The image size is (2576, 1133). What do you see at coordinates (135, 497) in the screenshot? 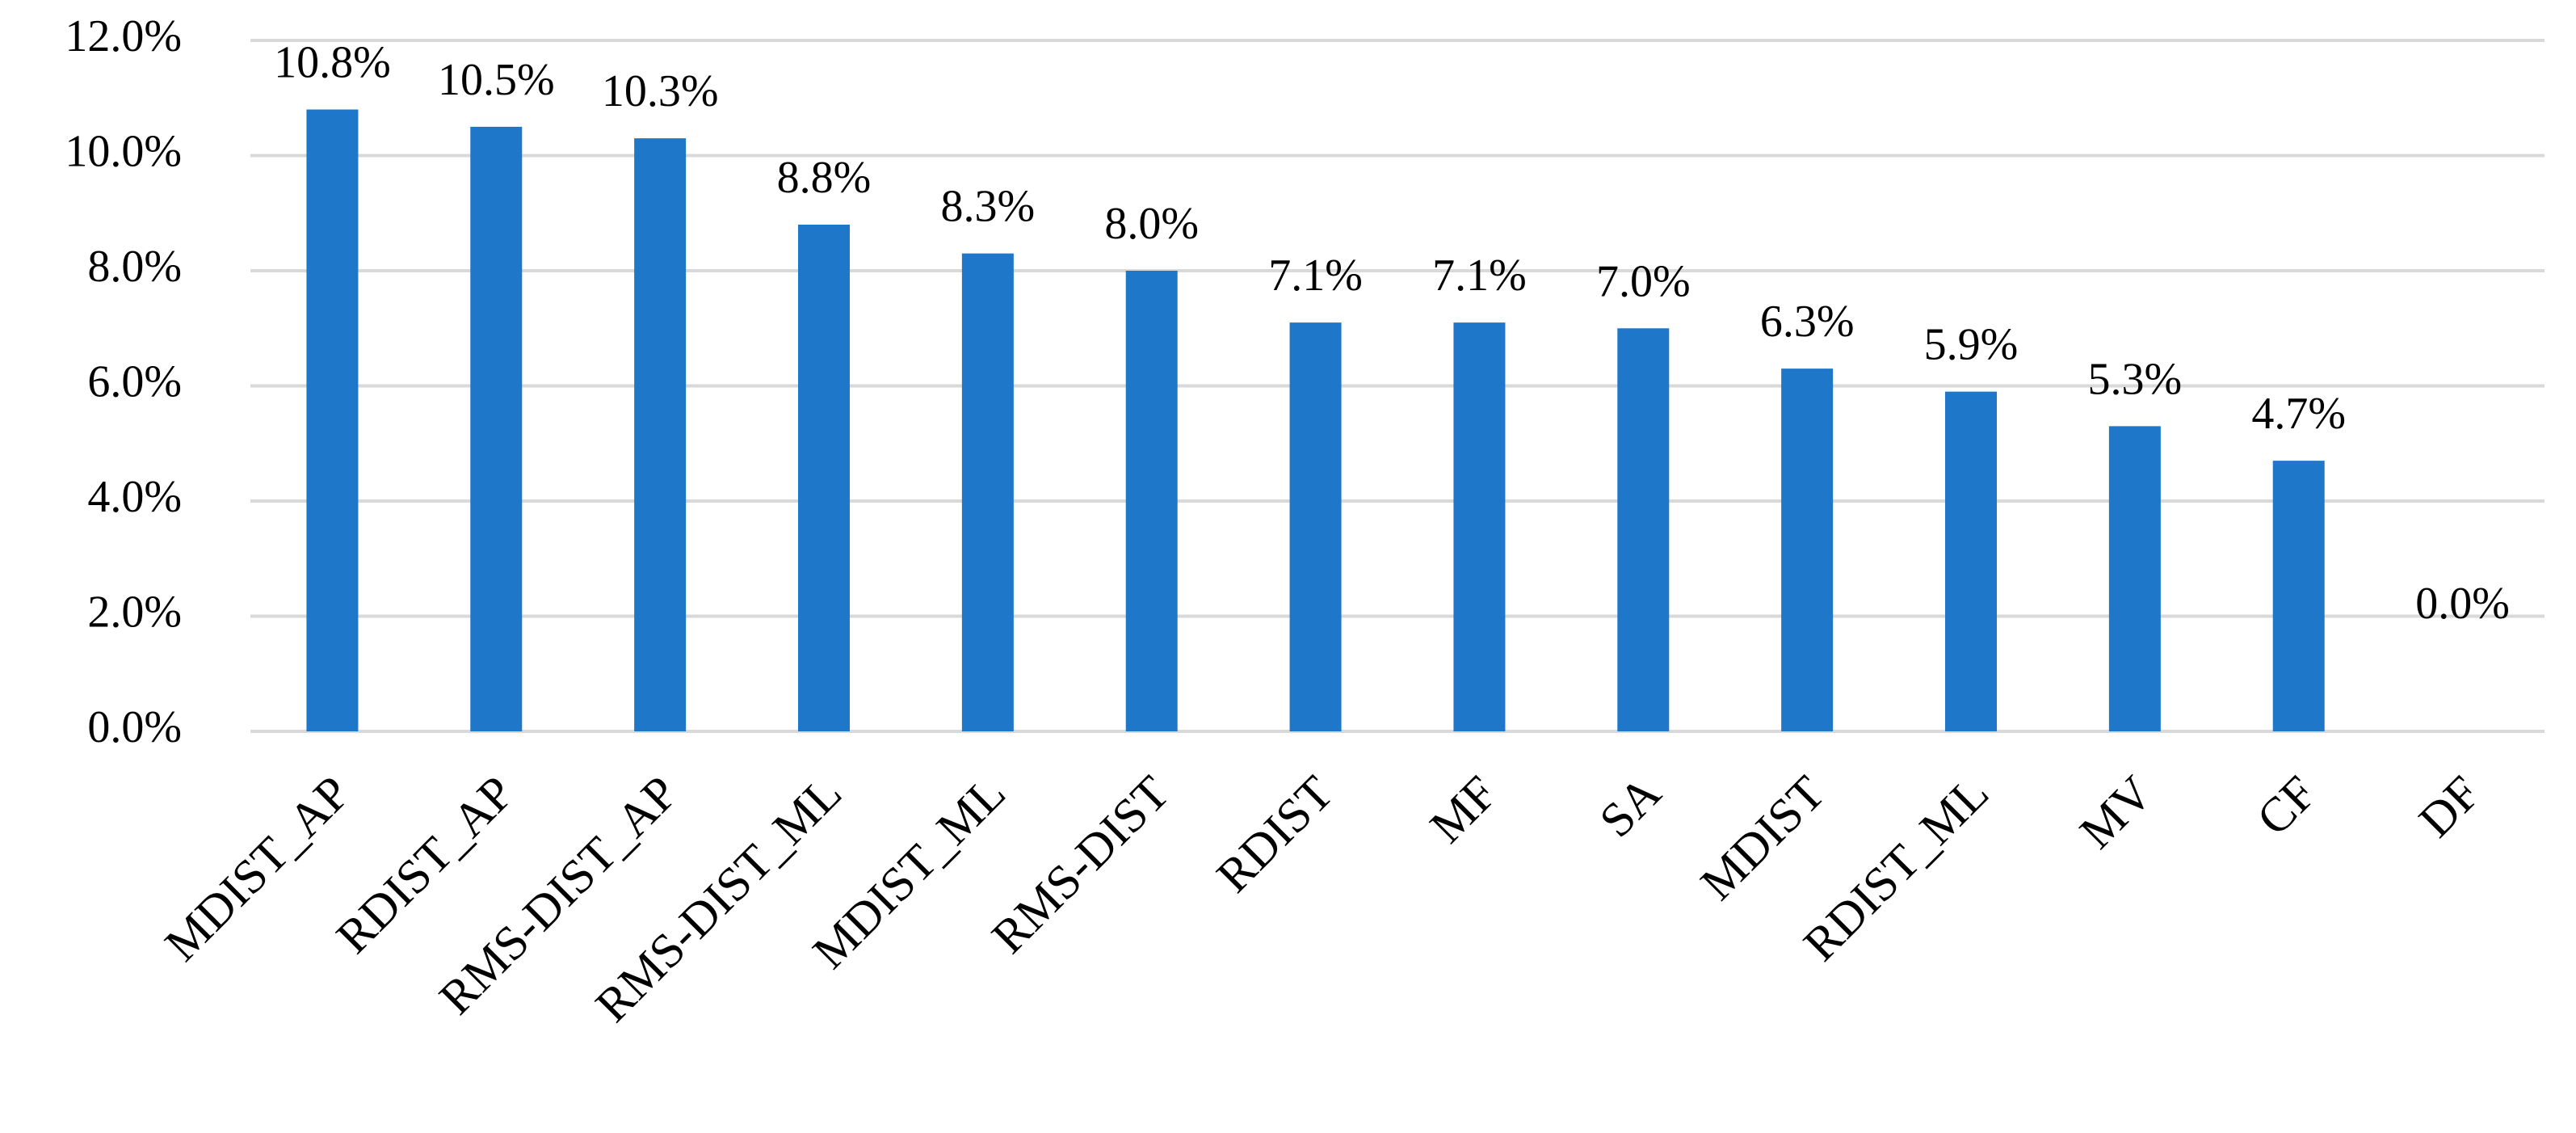
I see `y-tick-label: 4.0%` at bounding box center [135, 497].